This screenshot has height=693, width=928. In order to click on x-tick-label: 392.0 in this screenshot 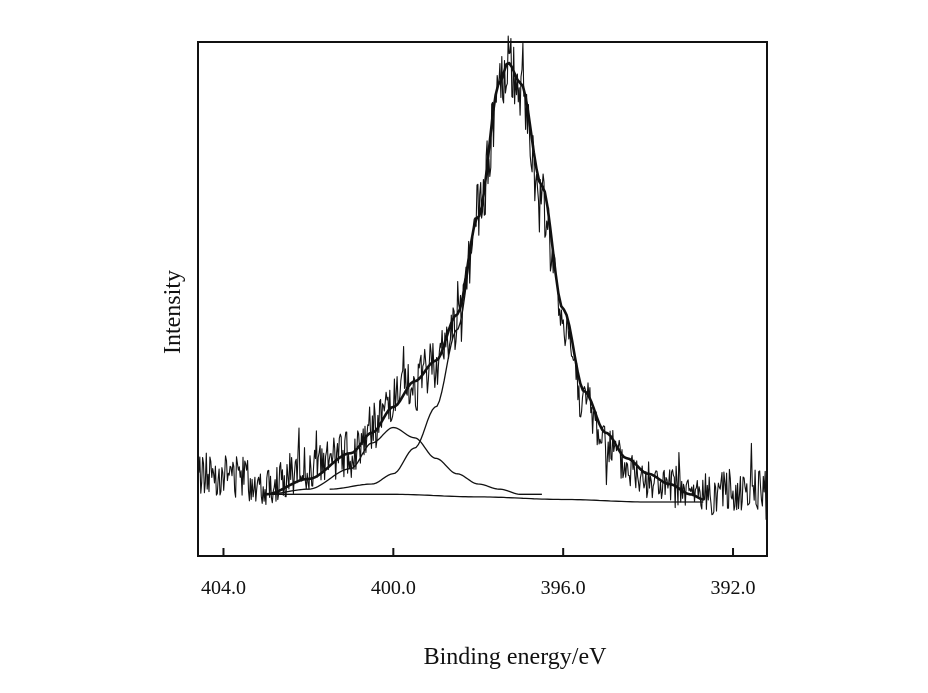, I will do `click(733, 588)`.